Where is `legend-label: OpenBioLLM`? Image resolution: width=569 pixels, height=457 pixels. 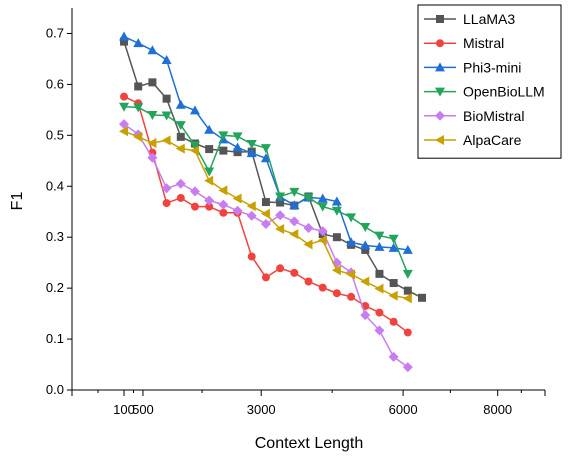 legend-label: OpenBioLLM is located at coordinates (504, 92).